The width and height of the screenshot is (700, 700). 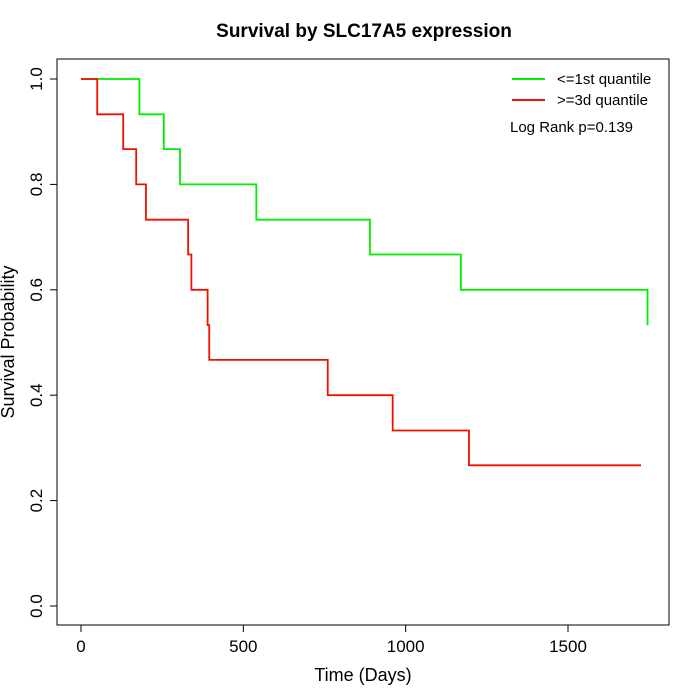 What do you see at coordinates (36, 501) in the screenshot?
I see `y-tick-label: 0.2` at bounding box center [36, 501].